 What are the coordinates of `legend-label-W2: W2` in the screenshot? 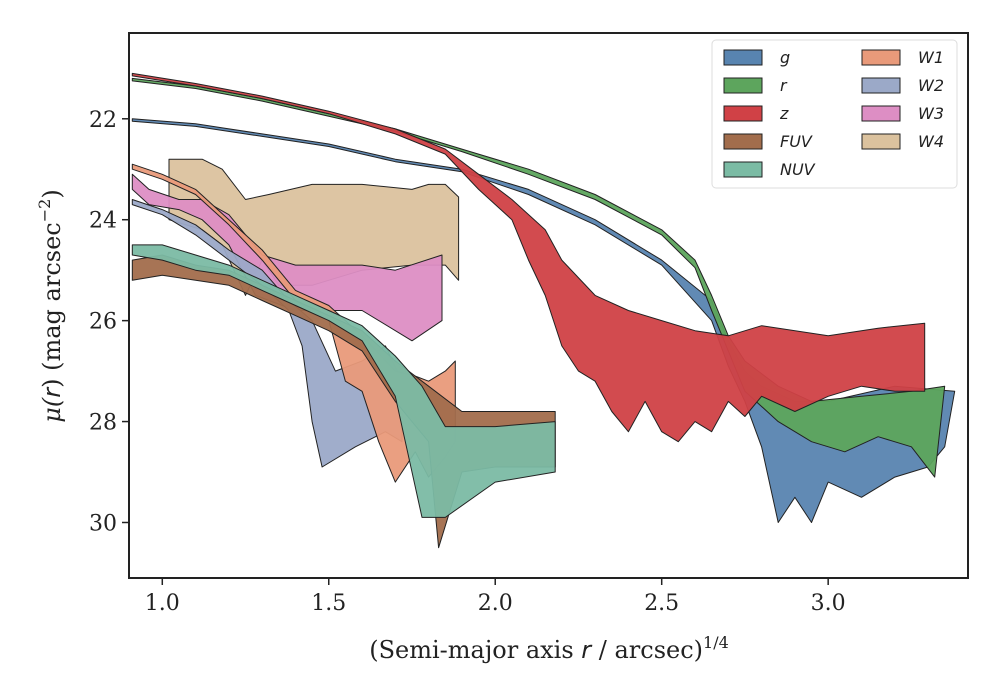 It's located at (931, 85).